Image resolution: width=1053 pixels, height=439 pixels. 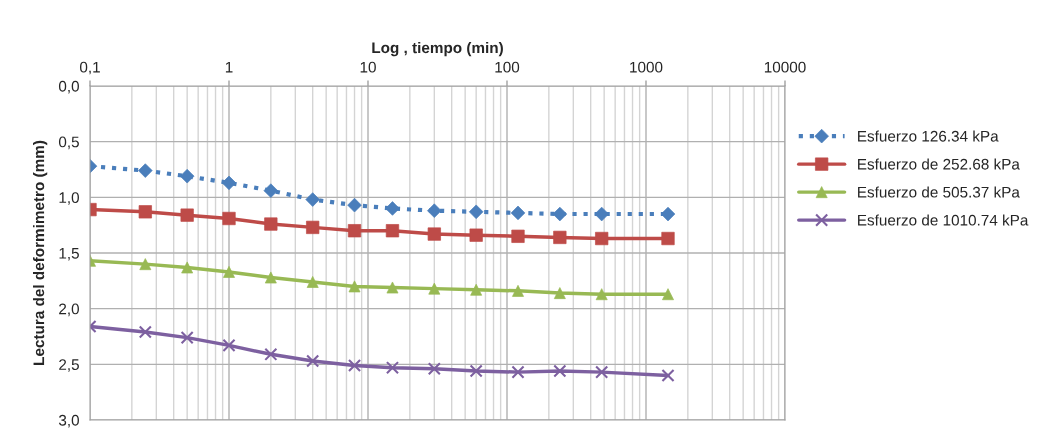 What do you see at coordinates (69, 310) in the screenshot?
I see `y-tick-label: 2,0` at bounding box center [69, 310].